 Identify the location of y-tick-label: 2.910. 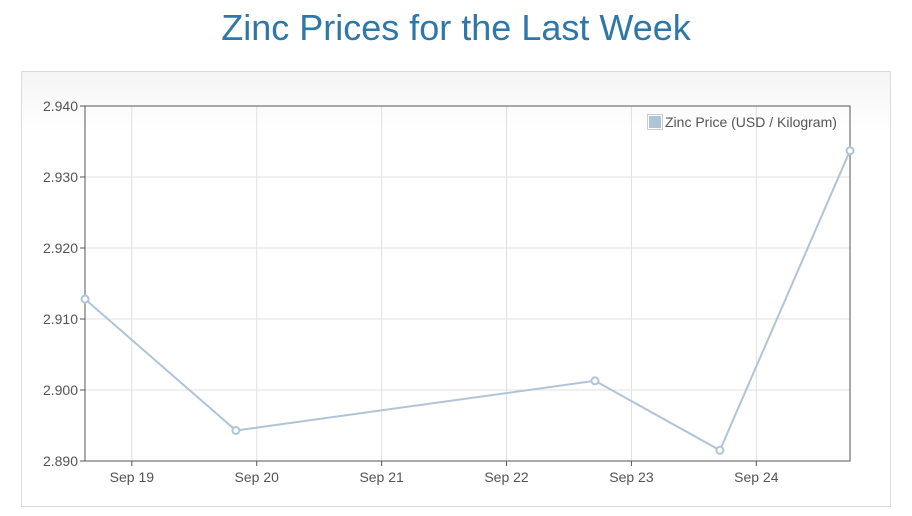
(60, 319).